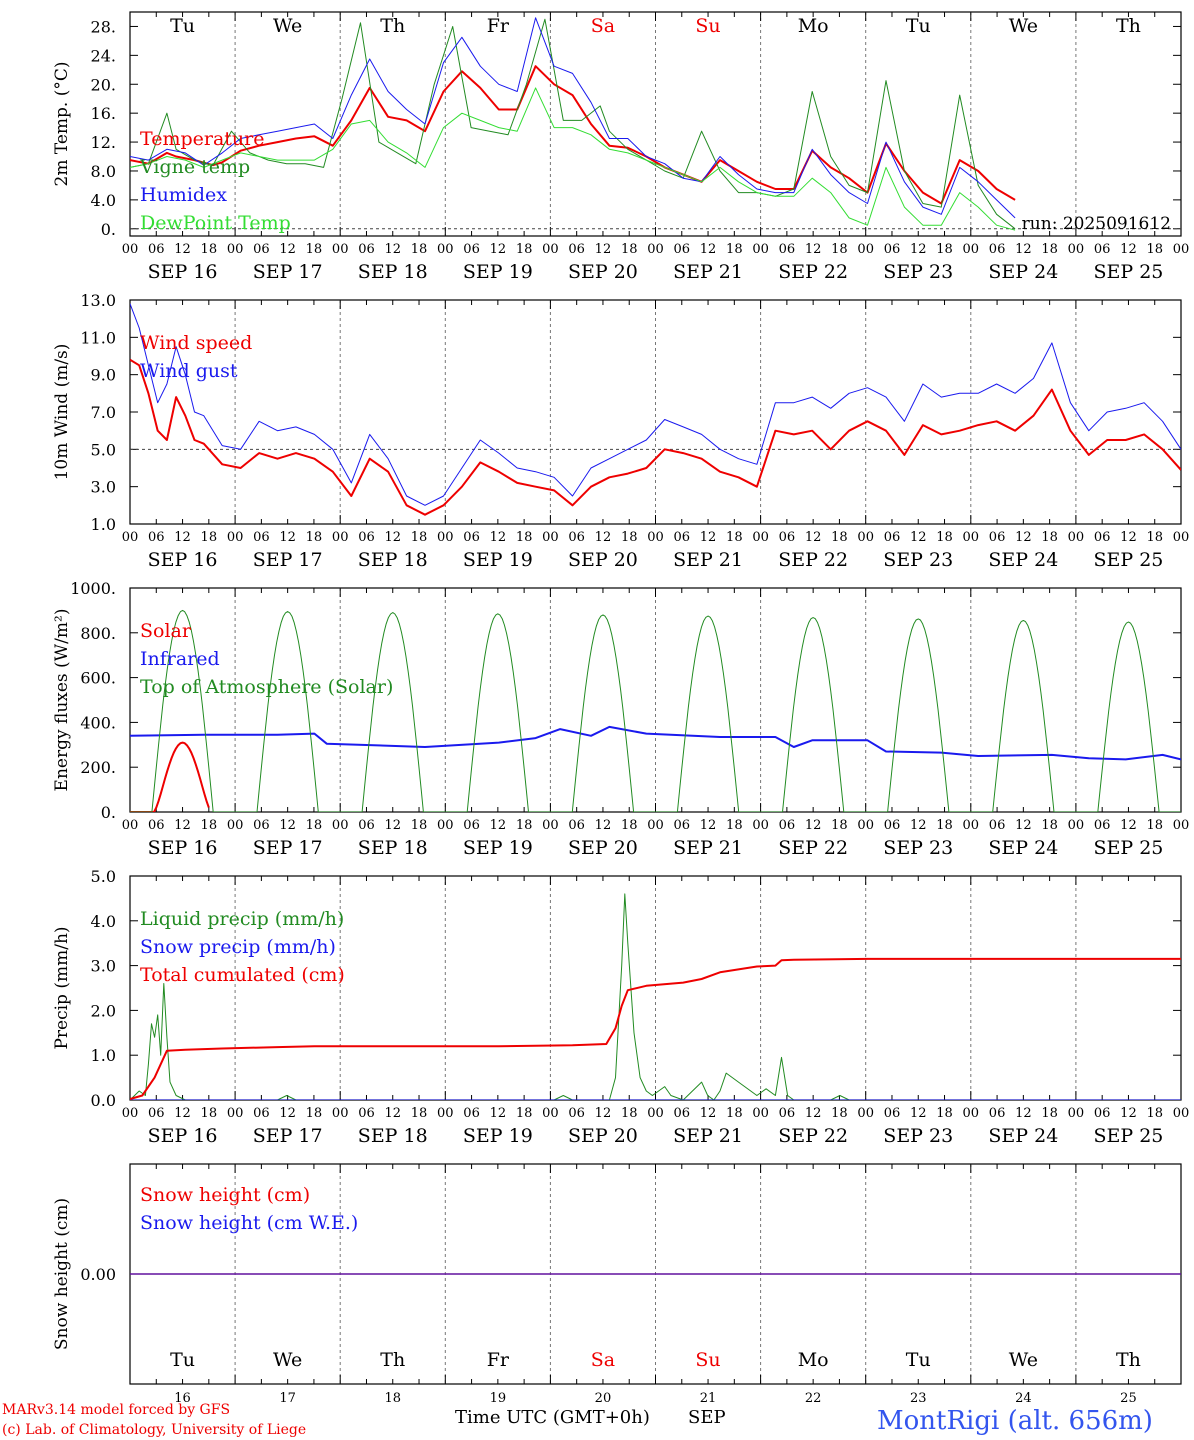 This screenshot has width=1194, height=1440. What do you see at coordinates (918, 272) in the screenshot?
I see `day-label: SEP 23` at bounding box center [918, 272].